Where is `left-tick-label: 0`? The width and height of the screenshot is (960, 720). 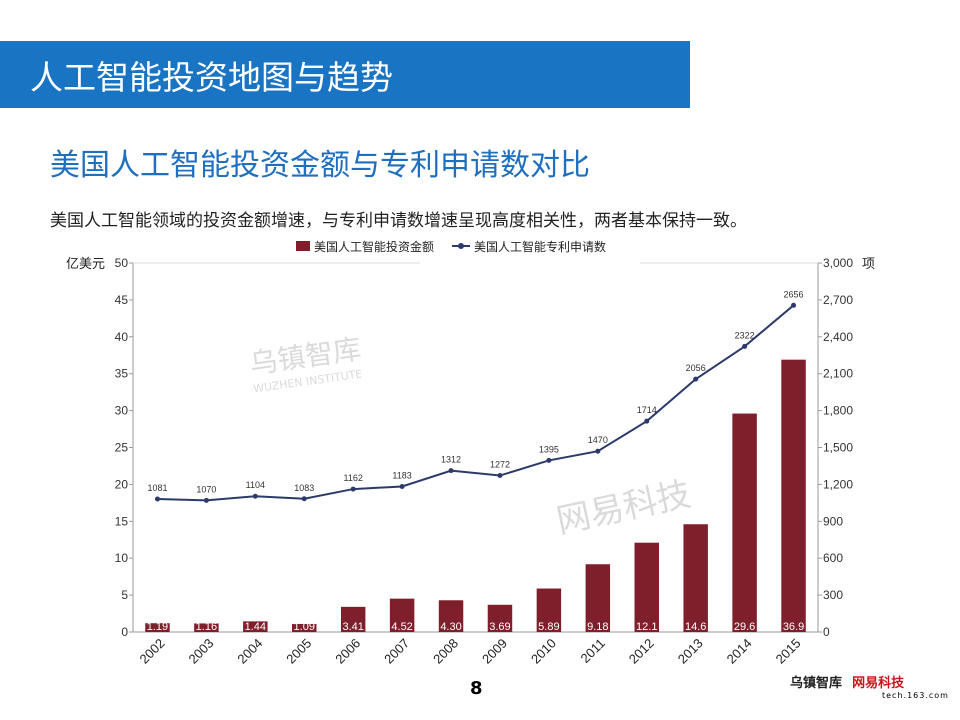
left-tick-label: 0 is located at coordinates (124, 632).